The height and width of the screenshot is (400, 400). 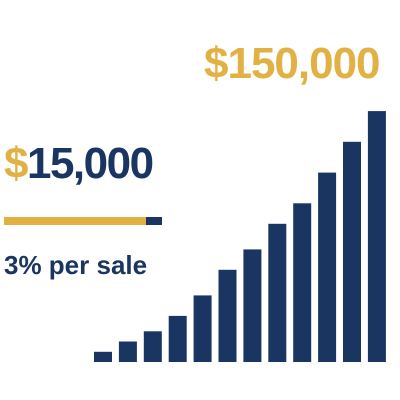 I want to click on commission-amount: $15,000, so click(x=79, y=163).